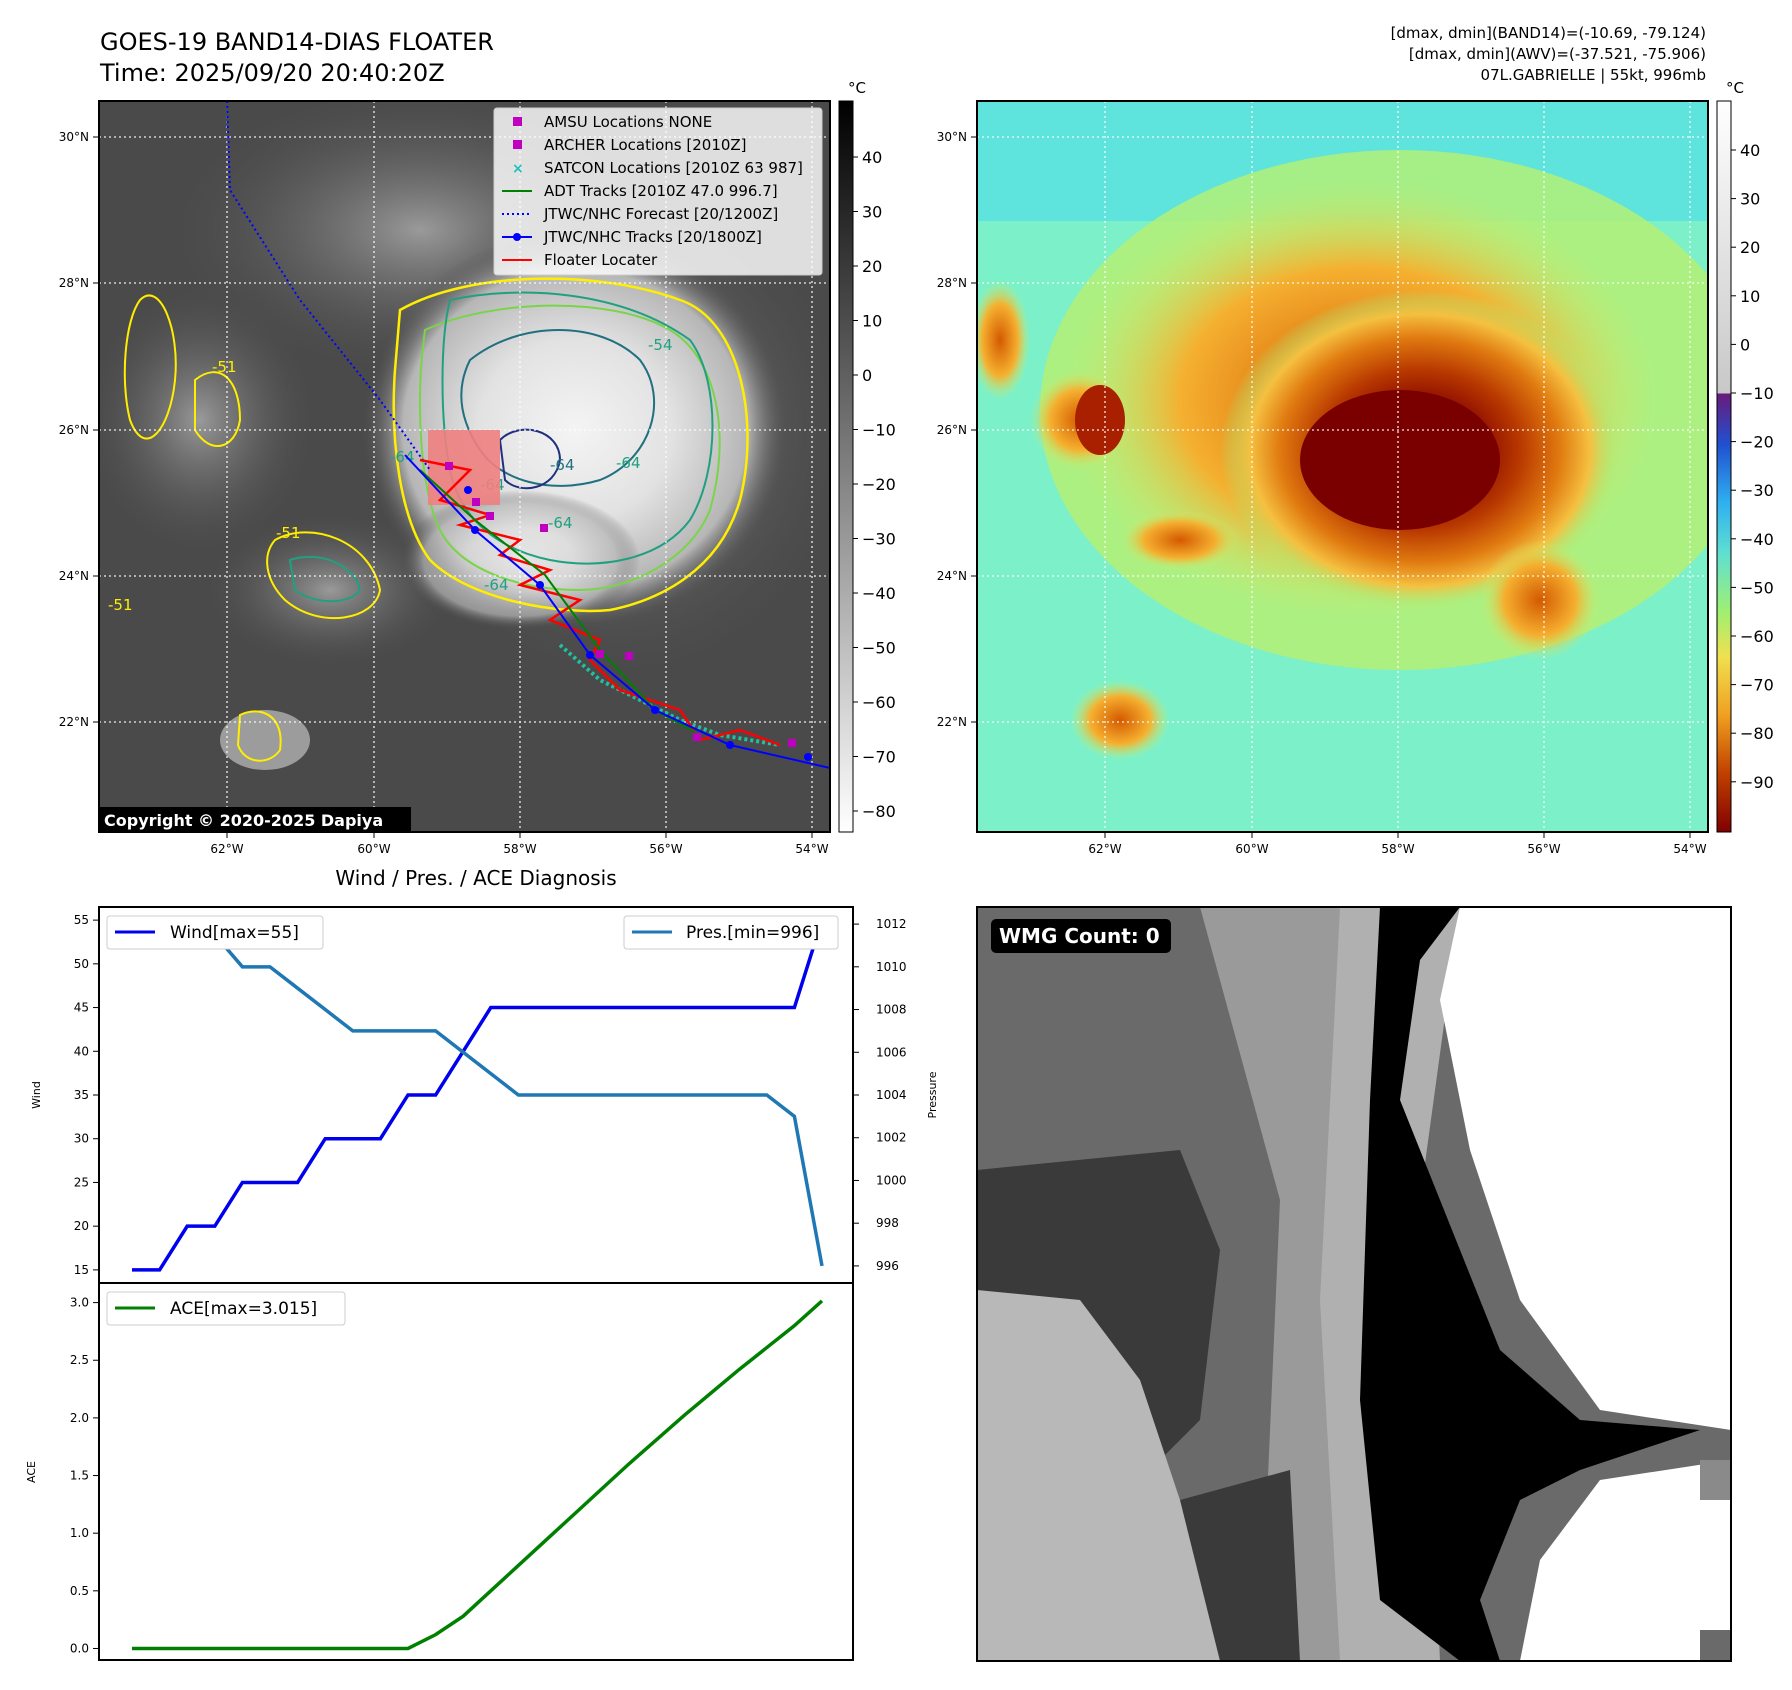  What do you see at coordinates (645, 145) in the screenshot?
I see `legend-archer: ARCHER Locations [2010Z]` at bounding box center [645, 145].